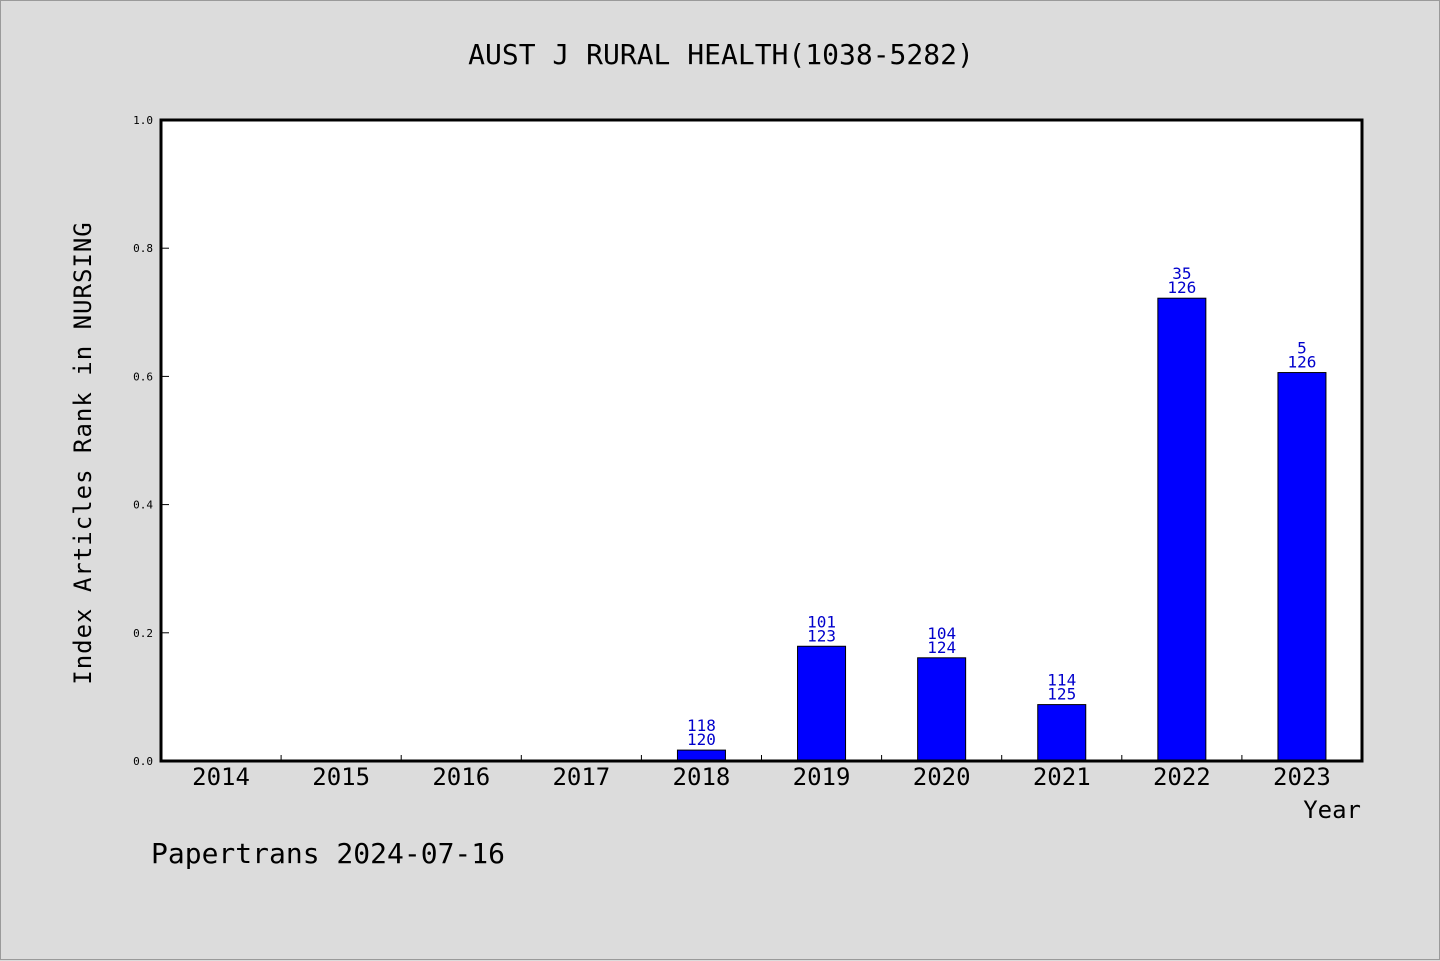 The width and height of the screenshot is (1440, 961). What do you see at coordinates (143, 505) in the screenshot?
I see `y-tick-label: 0.4` at bounding box center [143, 505].